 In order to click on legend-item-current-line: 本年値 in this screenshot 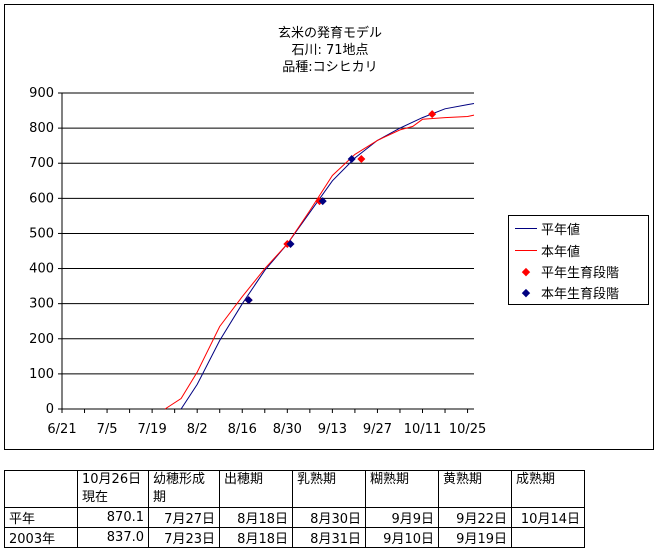, I will do `click(547, 250)`.